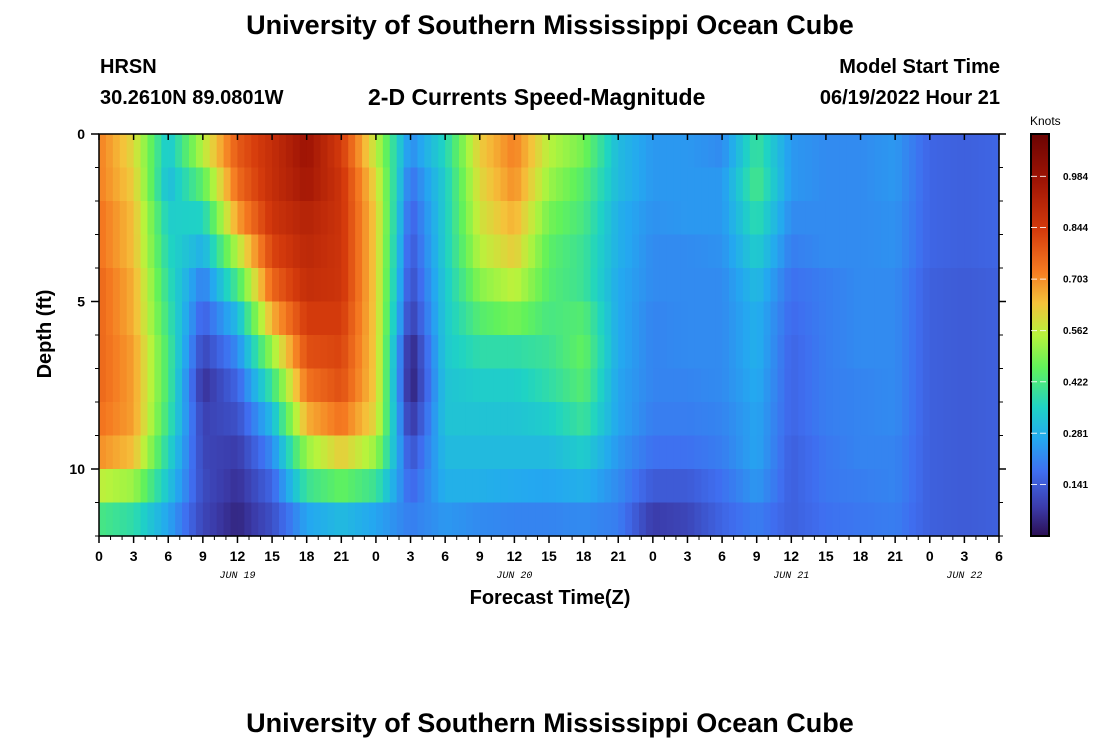 The width and height of the screenshot is (1100, 750). I want to click on colorbar-gradient, so click(1040, 335).